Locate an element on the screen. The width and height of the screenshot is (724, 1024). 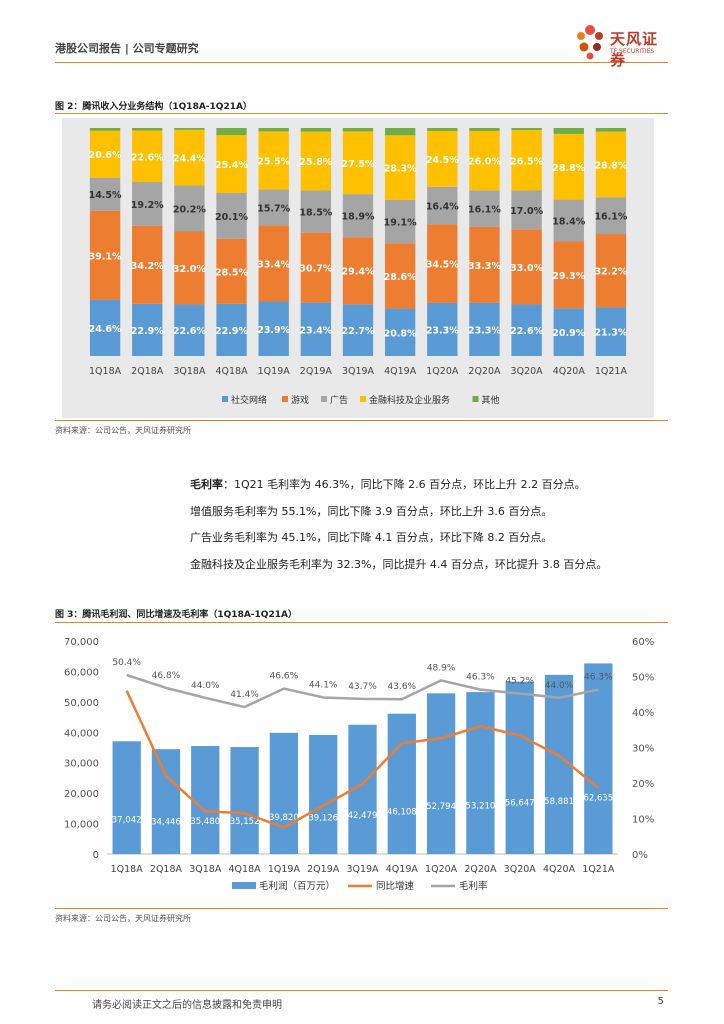
data-label: 20.8% is located at coordinates (400, 333).